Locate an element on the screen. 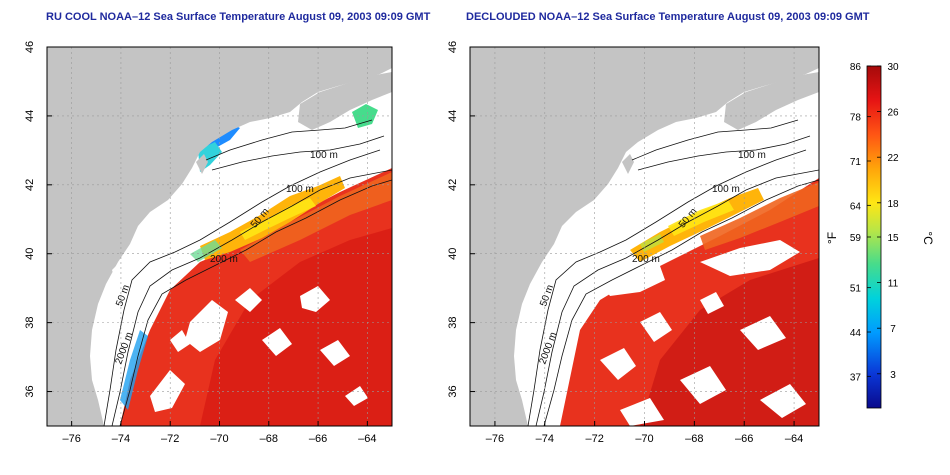  colorbar-c-tick-label: 11 is located at coordinates (893, 284).